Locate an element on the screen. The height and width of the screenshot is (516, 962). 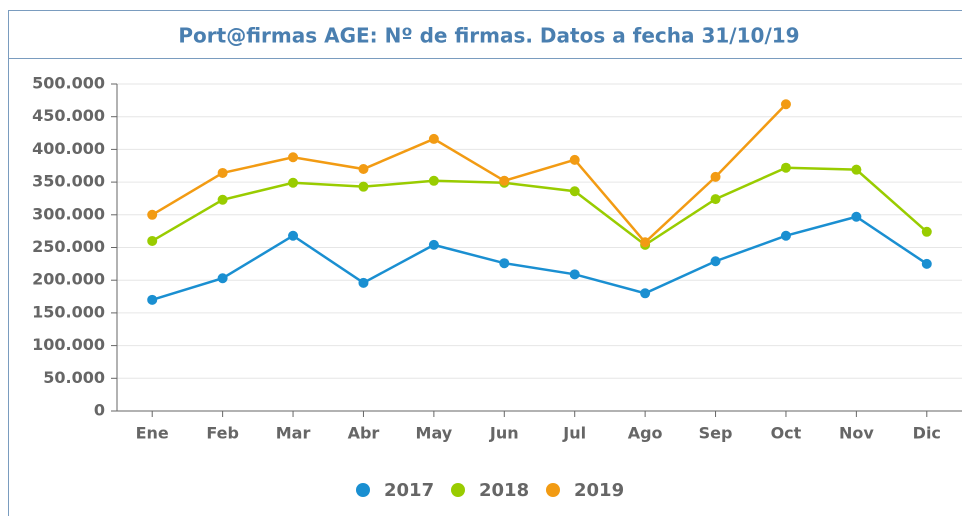
x-tick-label: Ago is located at coordinates (645, 433).